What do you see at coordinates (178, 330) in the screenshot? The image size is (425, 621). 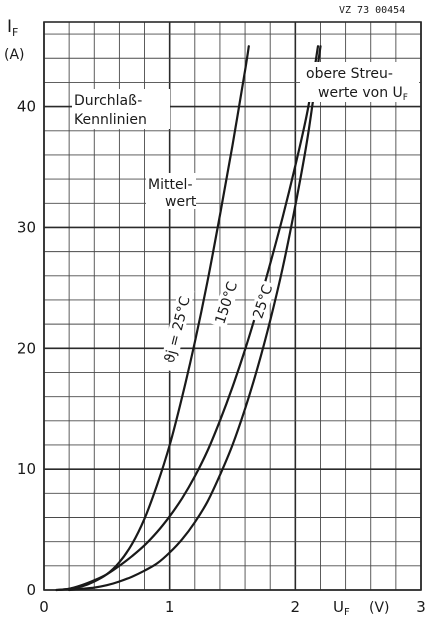 I see `curve-label-text: ϑj = 25°C` at bounding box center [178, 330].